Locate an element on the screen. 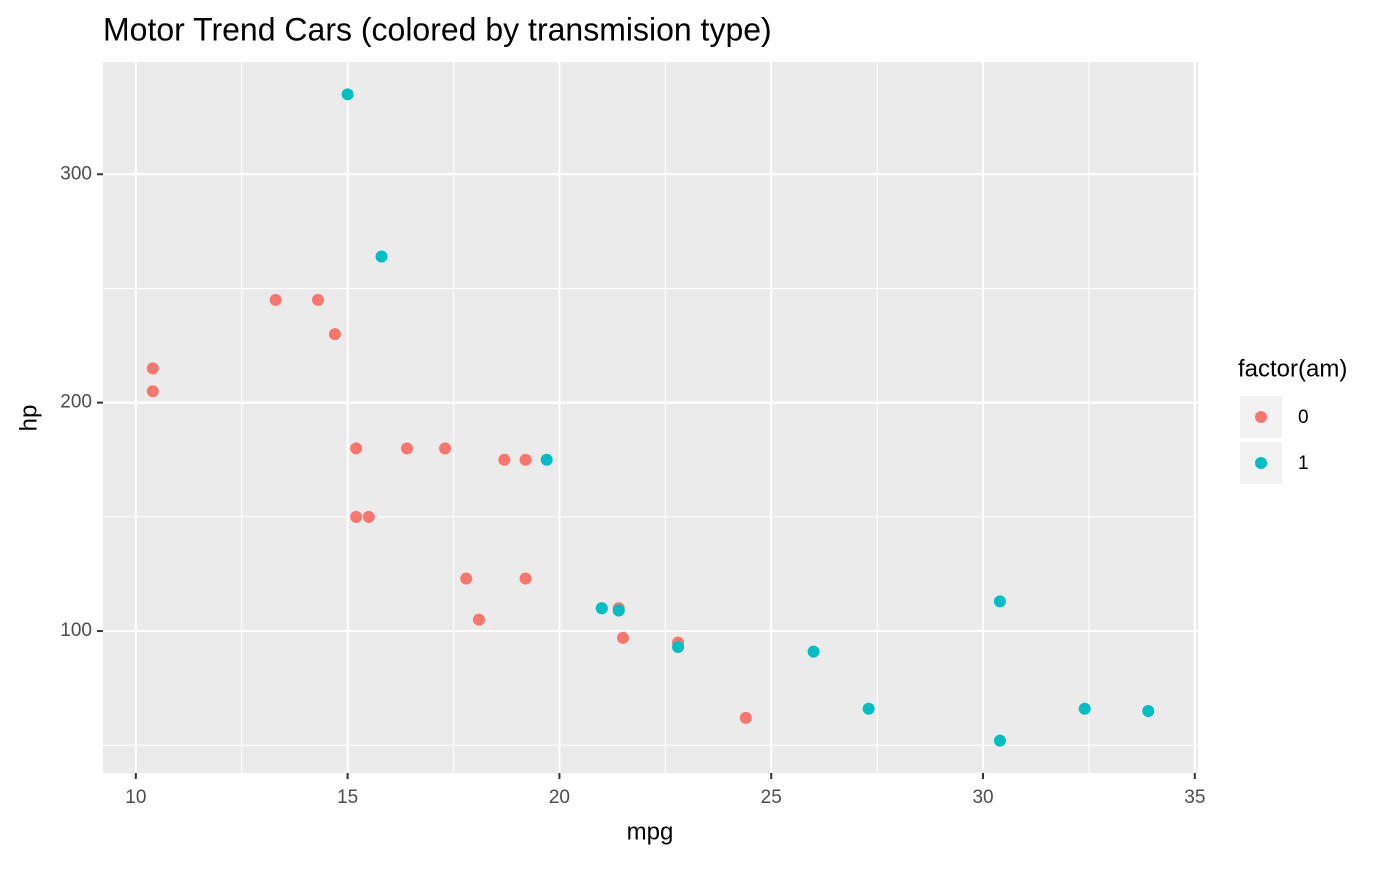  legend-title: factor(am) is located at coordinates (1292, 368).